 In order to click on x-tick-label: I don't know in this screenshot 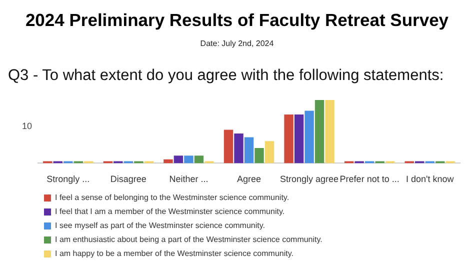, I will do `click(430, 179)`.